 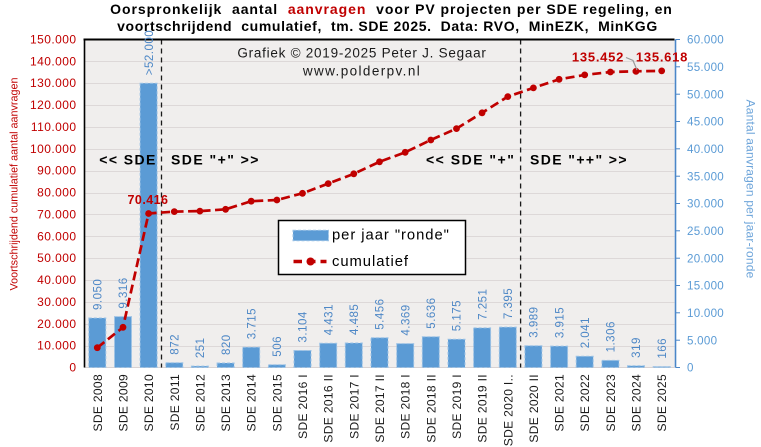 I want to click on svg-text: >52.000, so click(x=150, y=52).